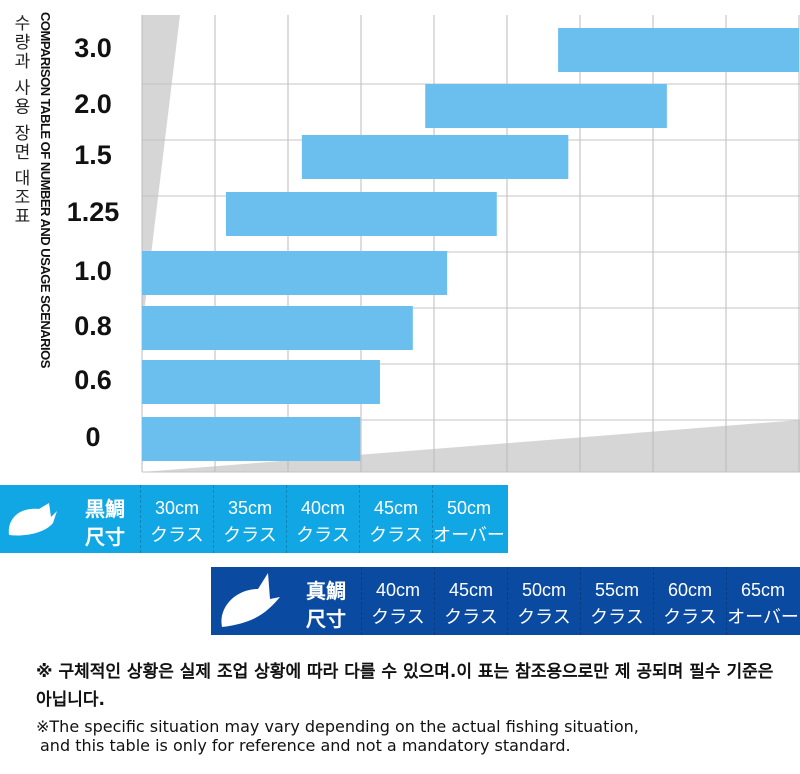 The width and height of the screenshot is (800, 774). Describe the element at coordinates (93, 380) in the screenshot. I see `y-label: 0.6` at that location.